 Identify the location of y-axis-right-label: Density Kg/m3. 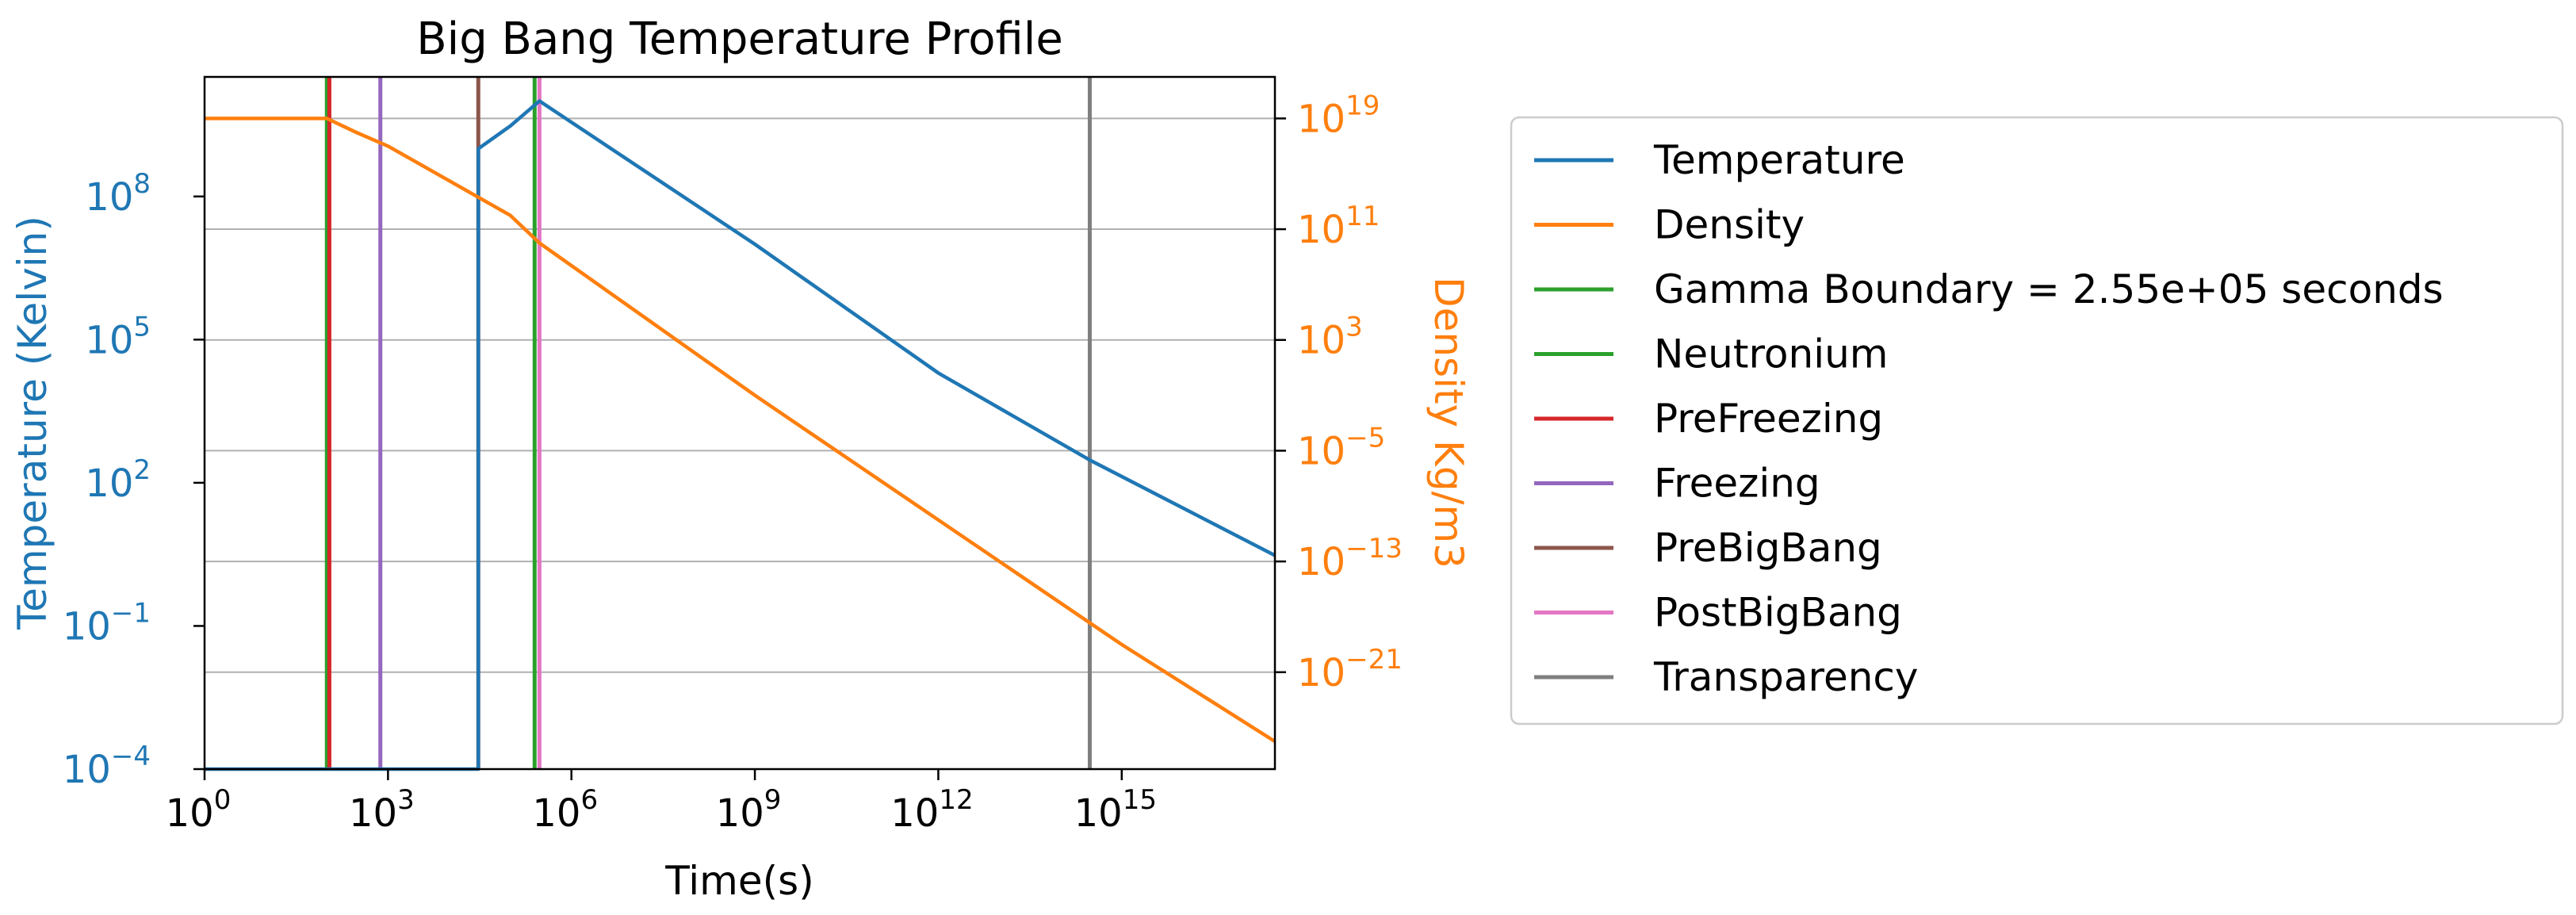
(1449, 423).